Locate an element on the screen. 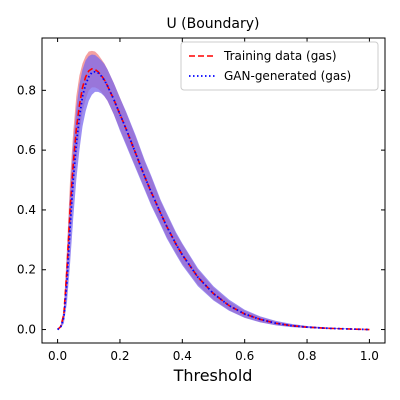 This screenshot has width=400, height=400. x-tick-label: 0.4 is located at coordinates (182, 356).